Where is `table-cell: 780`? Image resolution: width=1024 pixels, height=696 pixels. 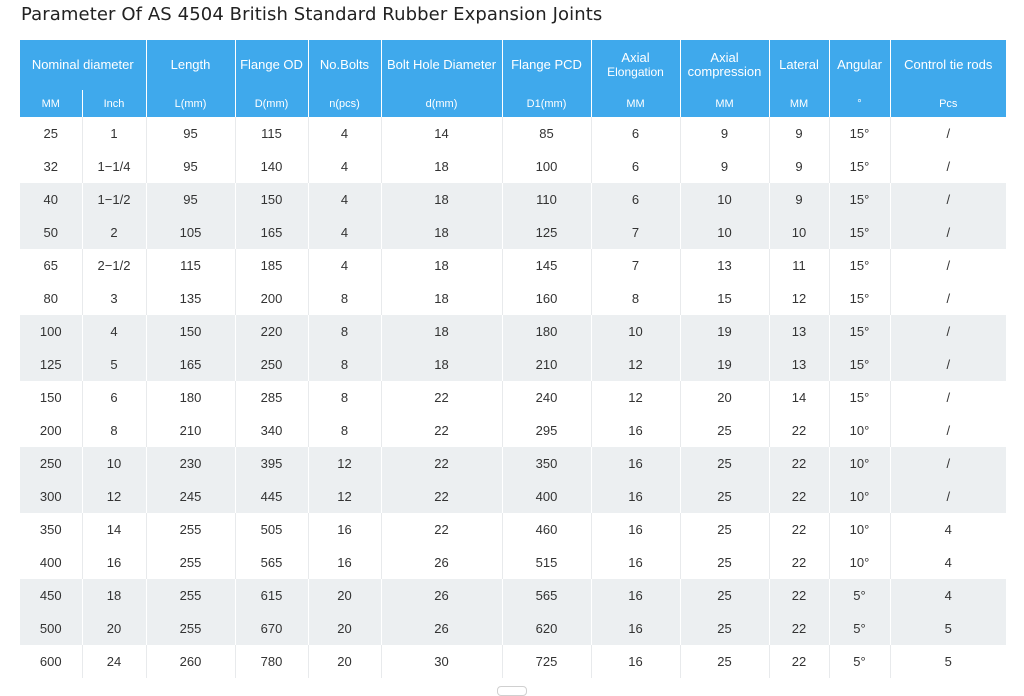 table-cell: 780 is located at coordinates (272, 661).